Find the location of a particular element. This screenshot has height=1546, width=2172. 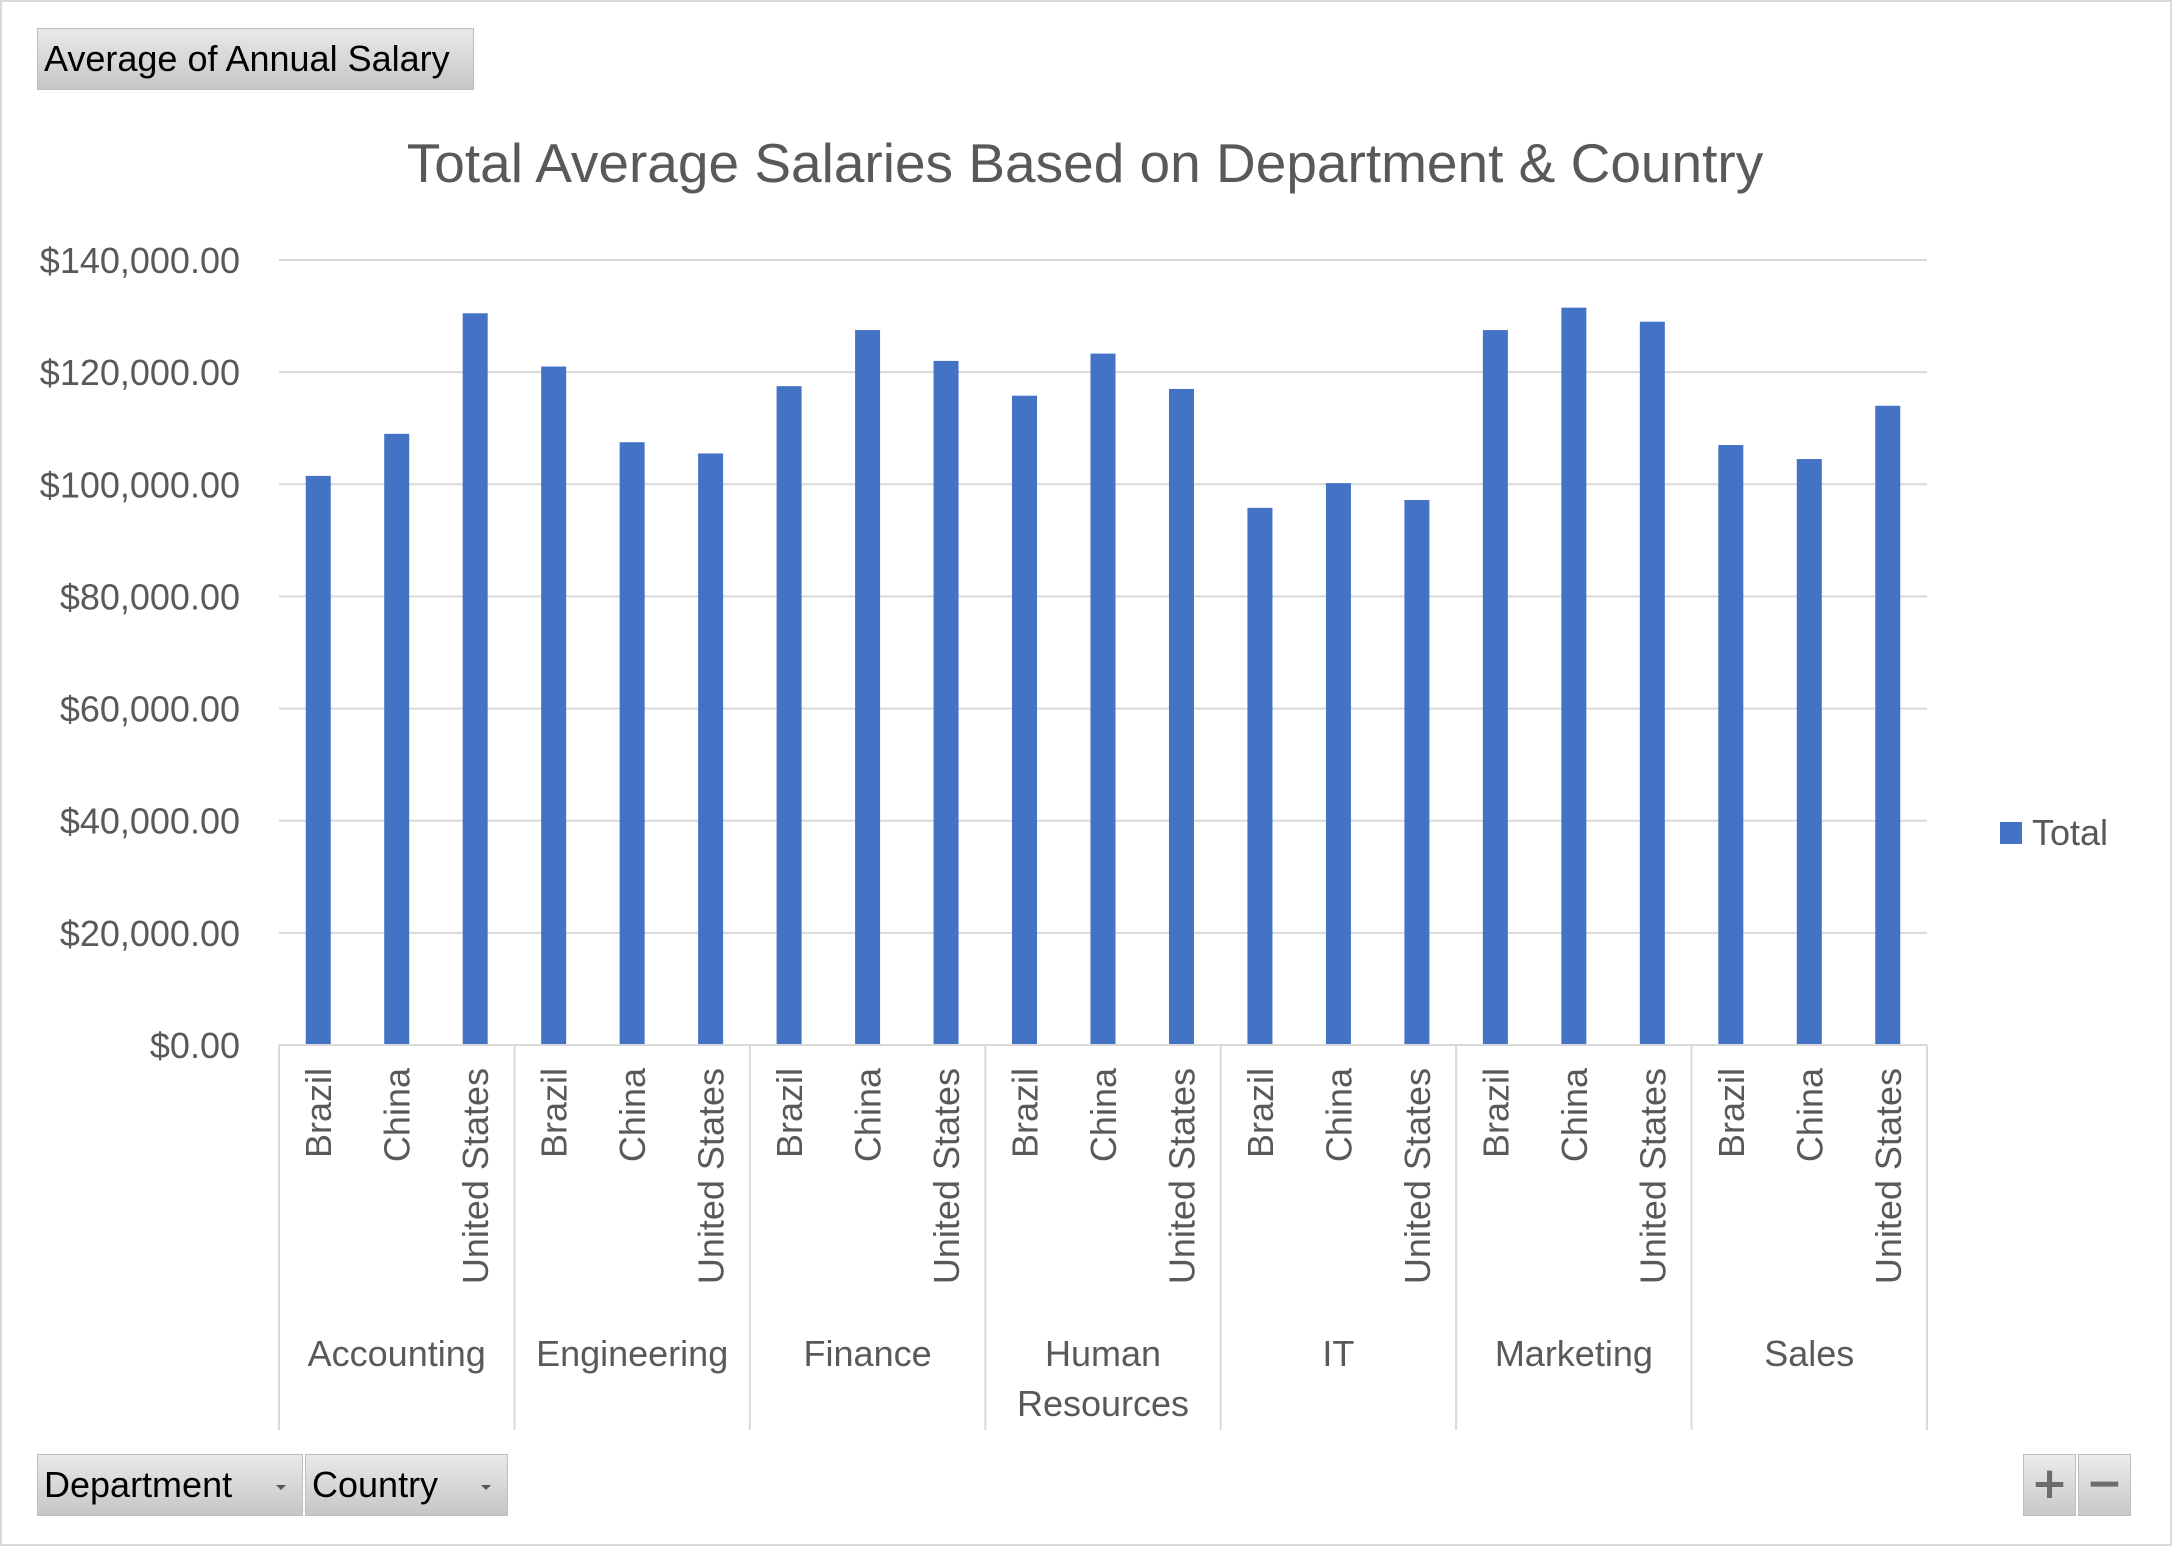

country-field-label: Country is located at coordinates (375, 1484).